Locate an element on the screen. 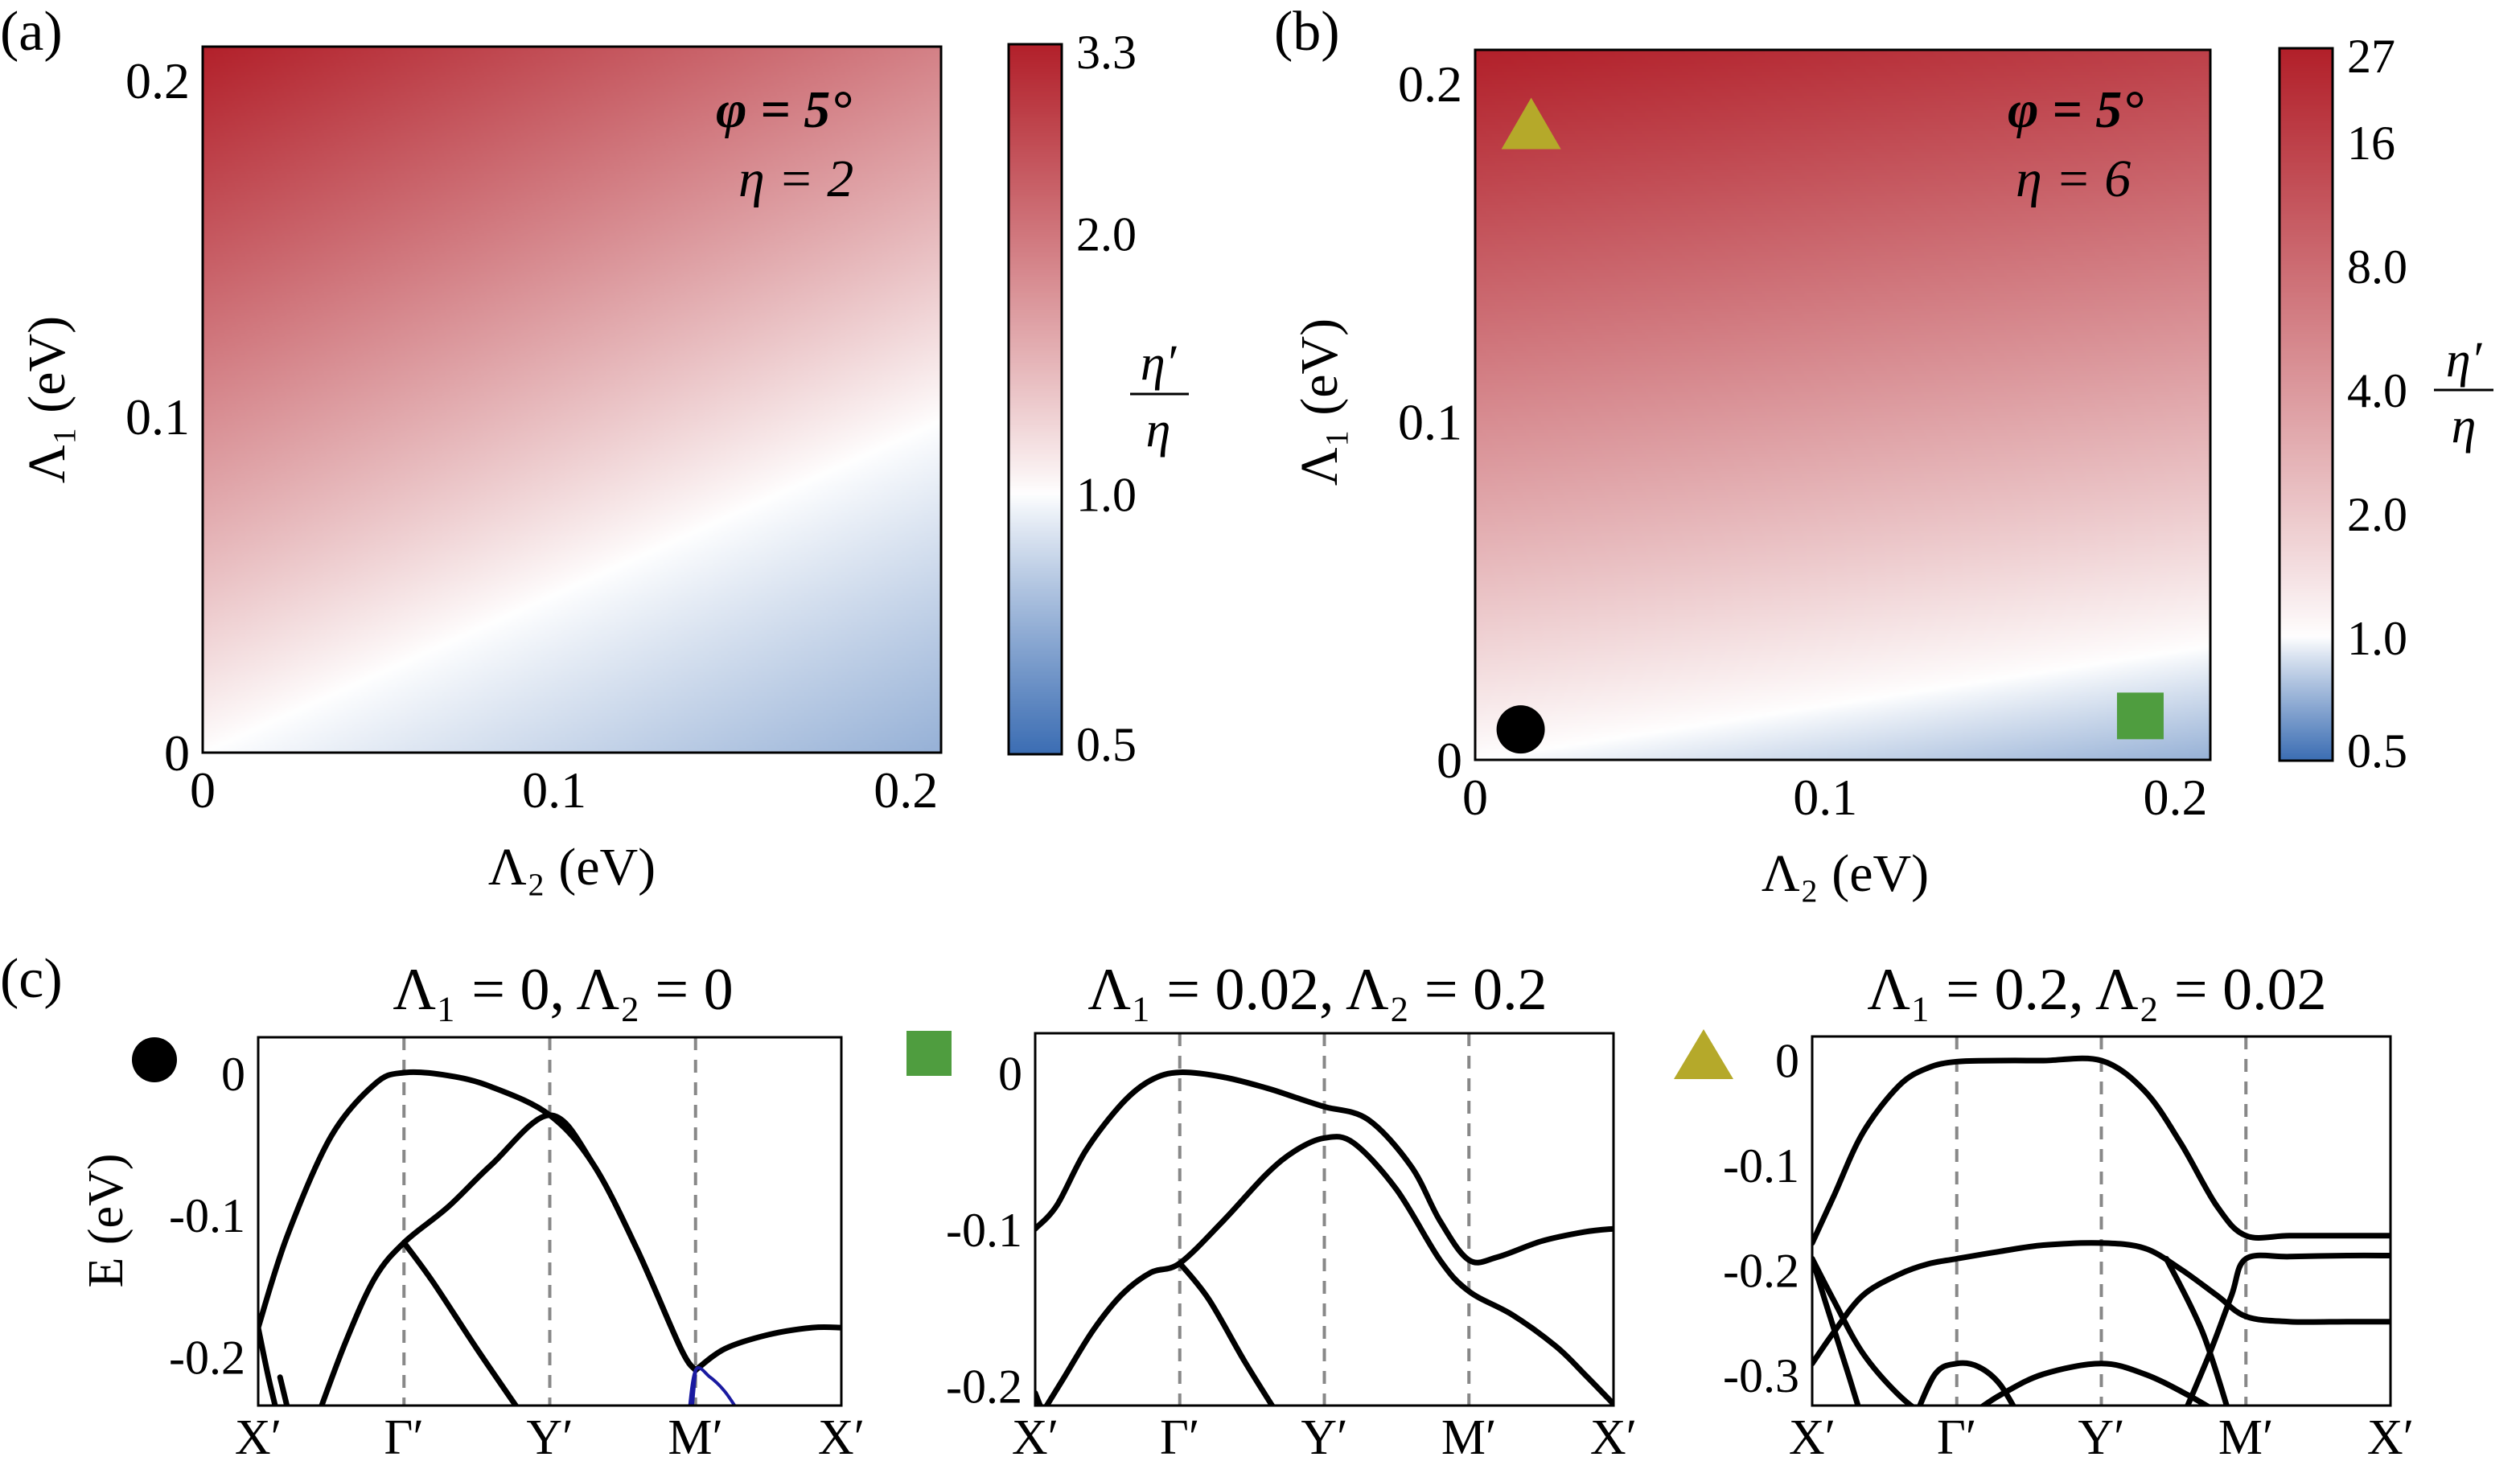 Image resolution: width=2520 pixels, height=1457 pixels. colorbar-tick-label: 8.0 is located at coordinates (2377, 266).